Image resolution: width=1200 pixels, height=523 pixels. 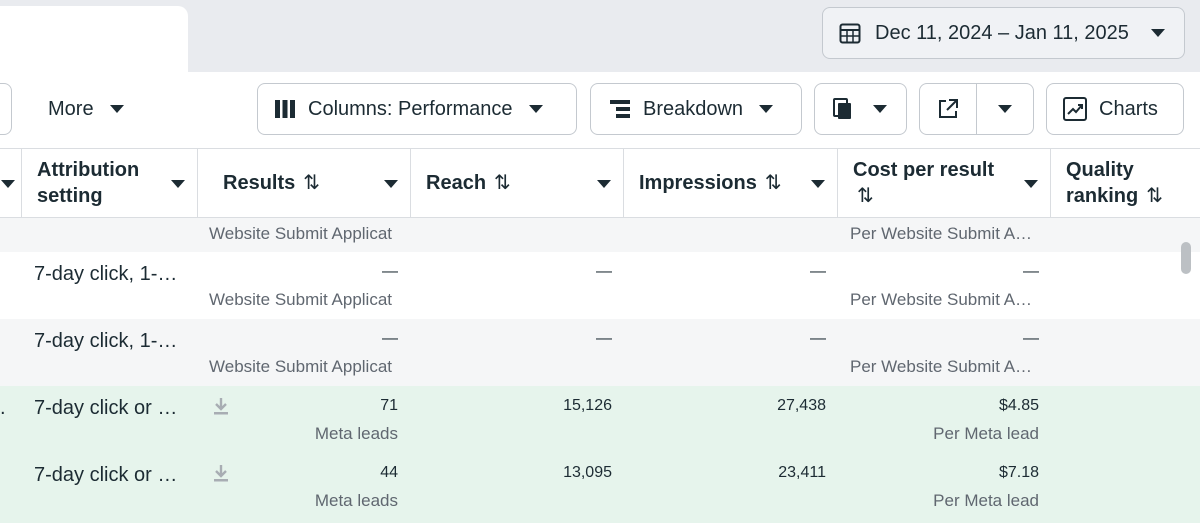 I want to click on attribution-header-line1: Attribution, so click(x=88, y=170).